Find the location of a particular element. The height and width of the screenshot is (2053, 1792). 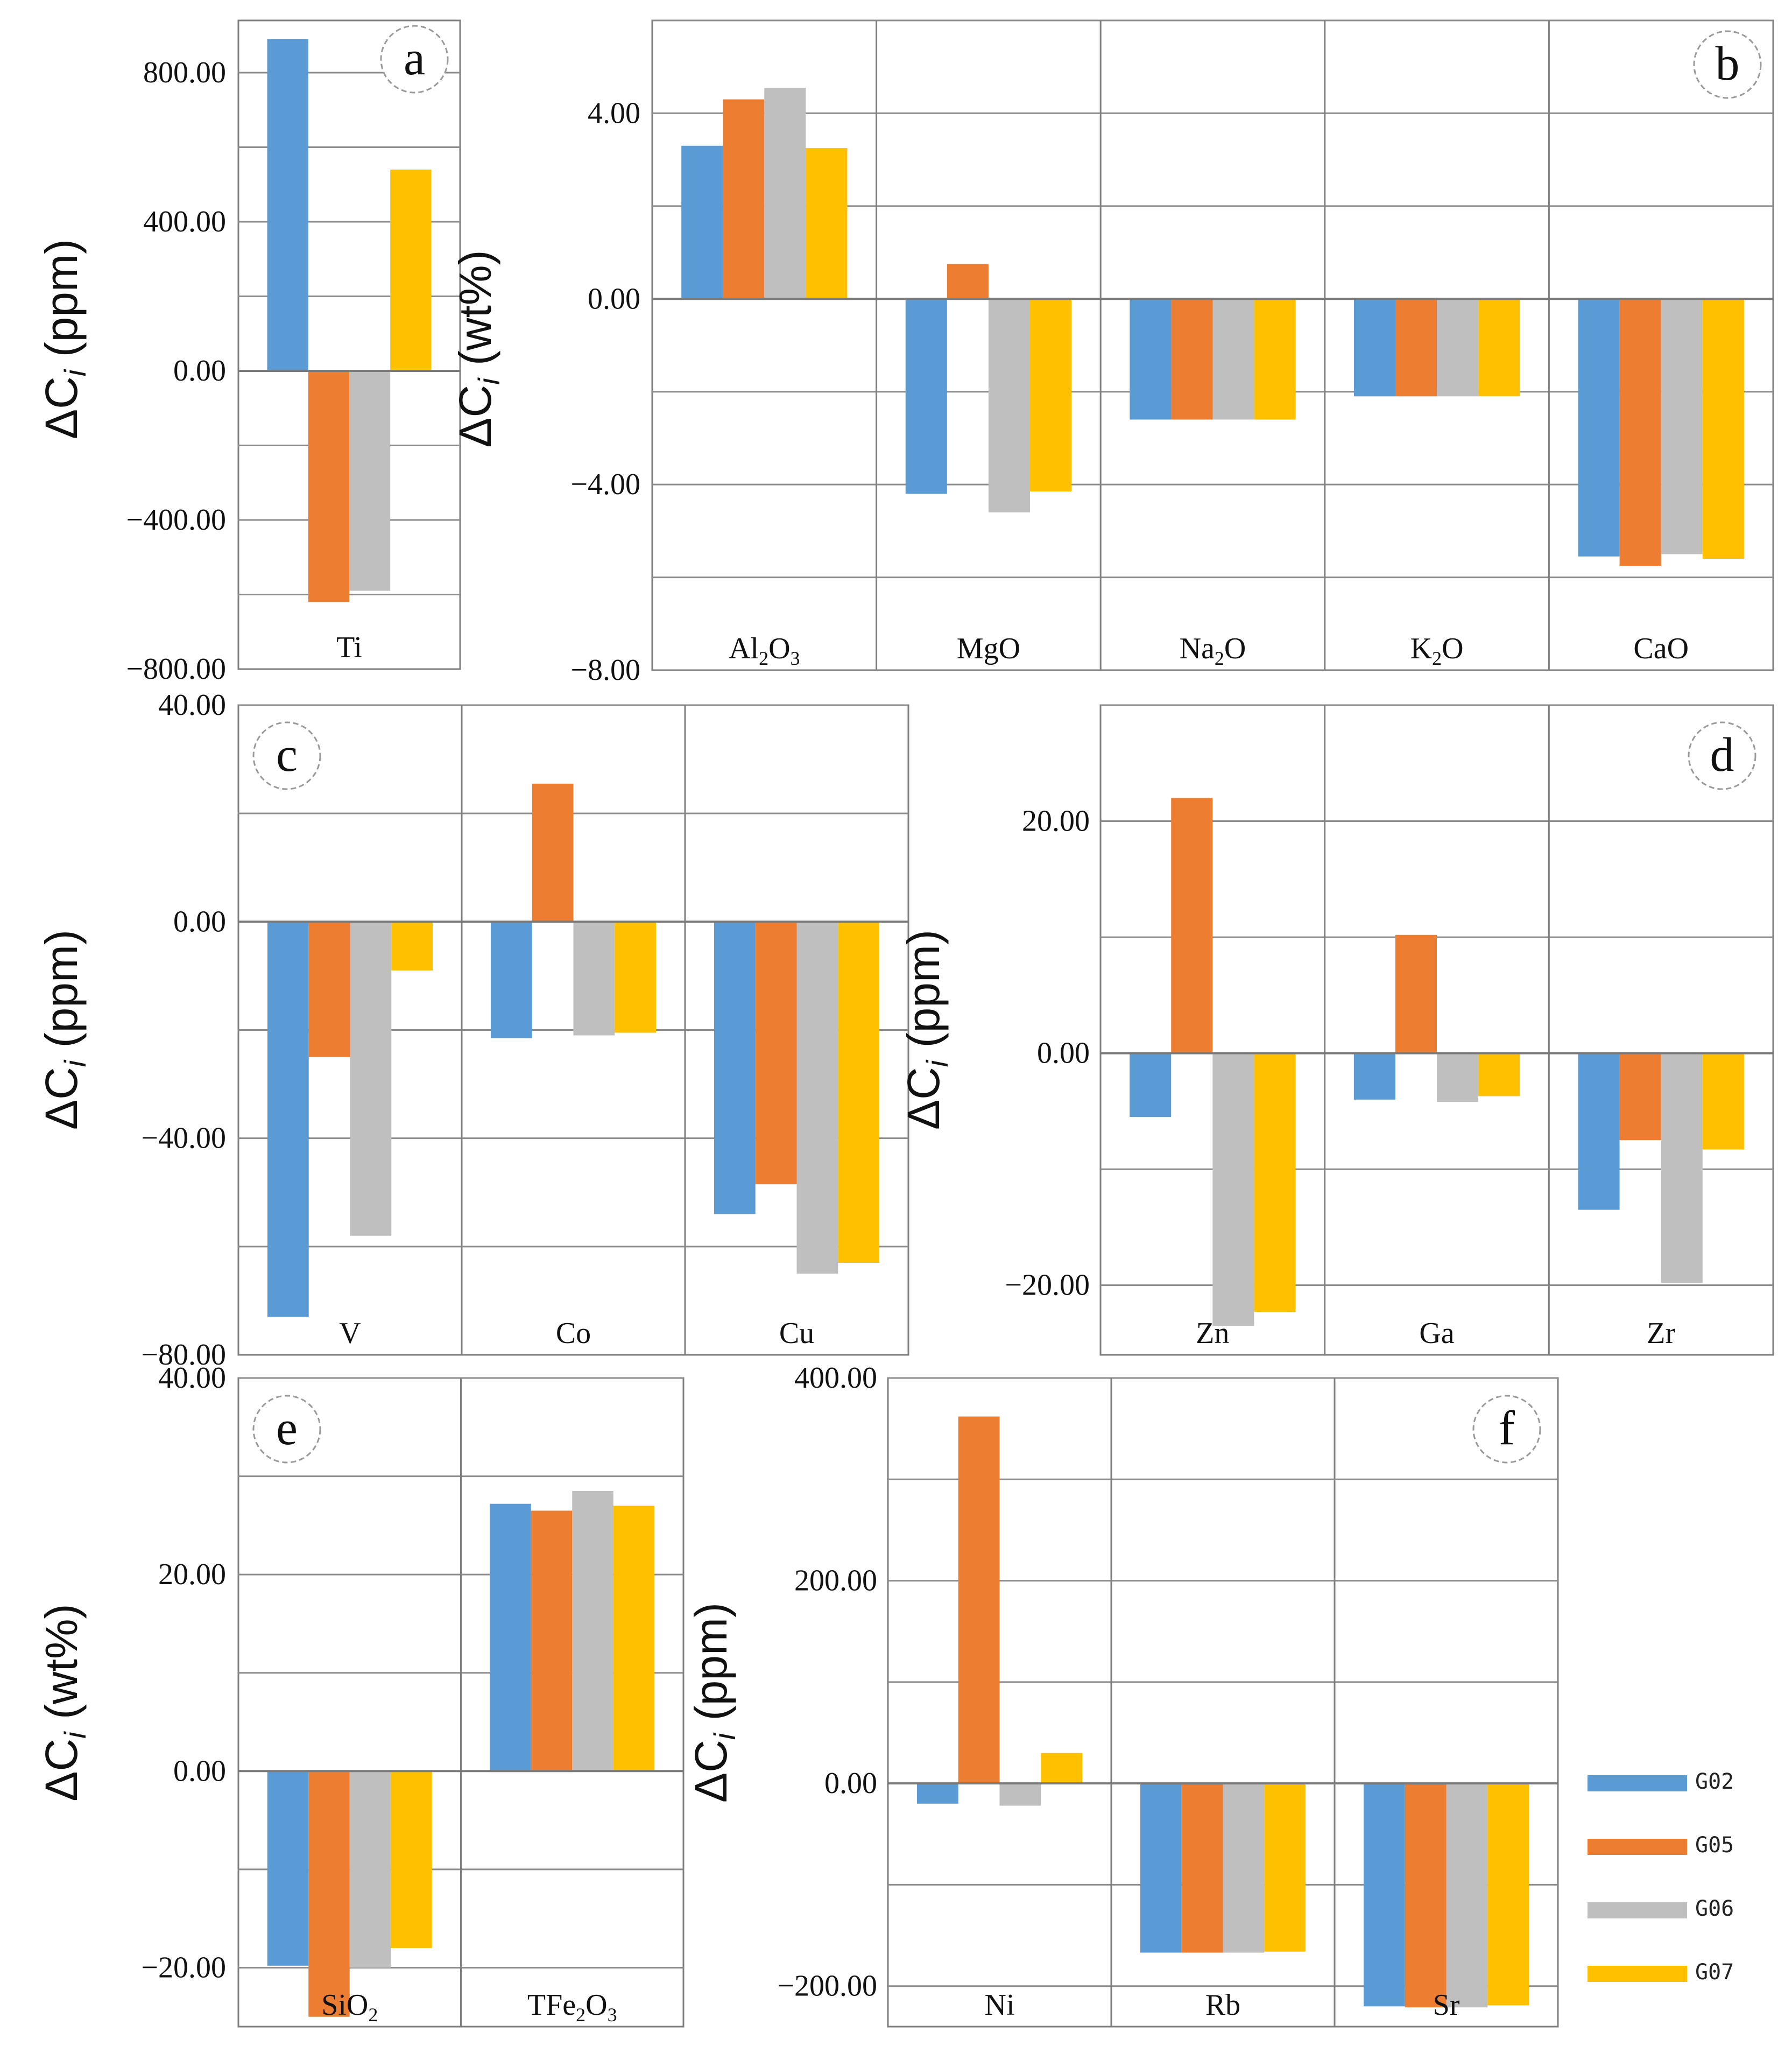

category-label-Ti: Ti is located at coordinates (349, 648).